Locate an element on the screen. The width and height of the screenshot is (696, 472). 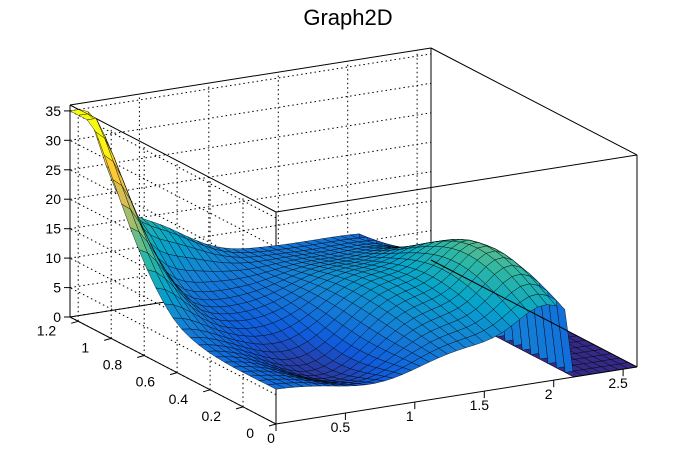
y-tick-label: 1.2 is located at coordinates (47, 330).